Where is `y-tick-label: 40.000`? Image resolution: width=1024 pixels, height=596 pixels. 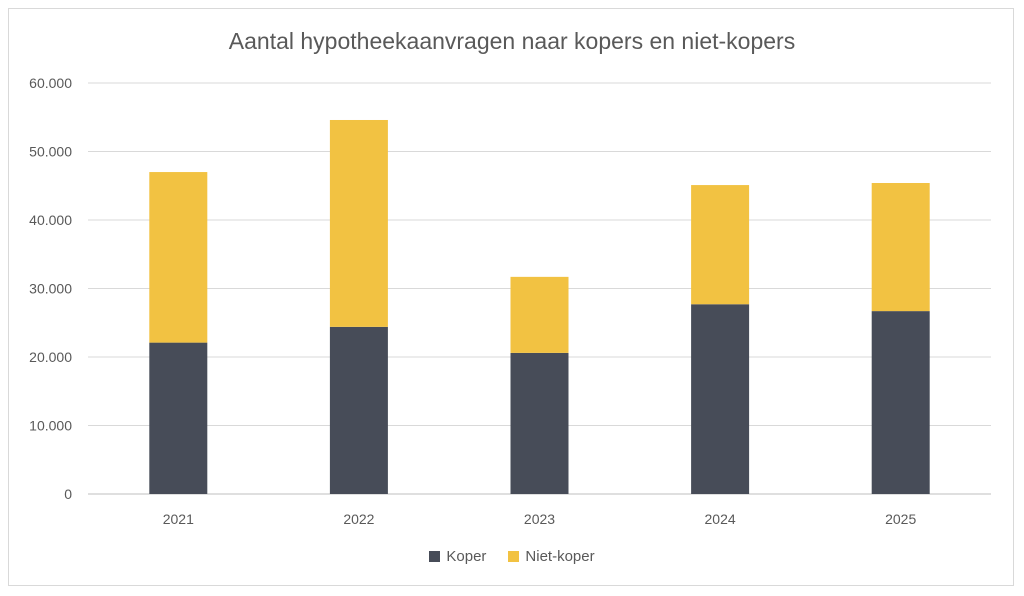 y-tick-label: 40.000 is located at coordinates (50, 220).